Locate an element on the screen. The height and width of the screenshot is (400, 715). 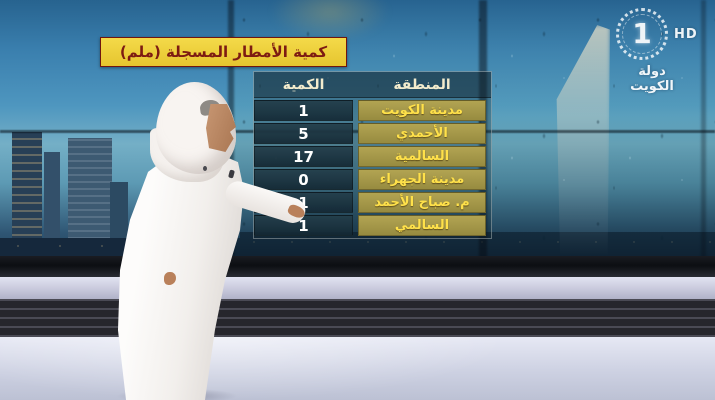
table-row: 5 الأحمدي is located at coordinates (372, 133).